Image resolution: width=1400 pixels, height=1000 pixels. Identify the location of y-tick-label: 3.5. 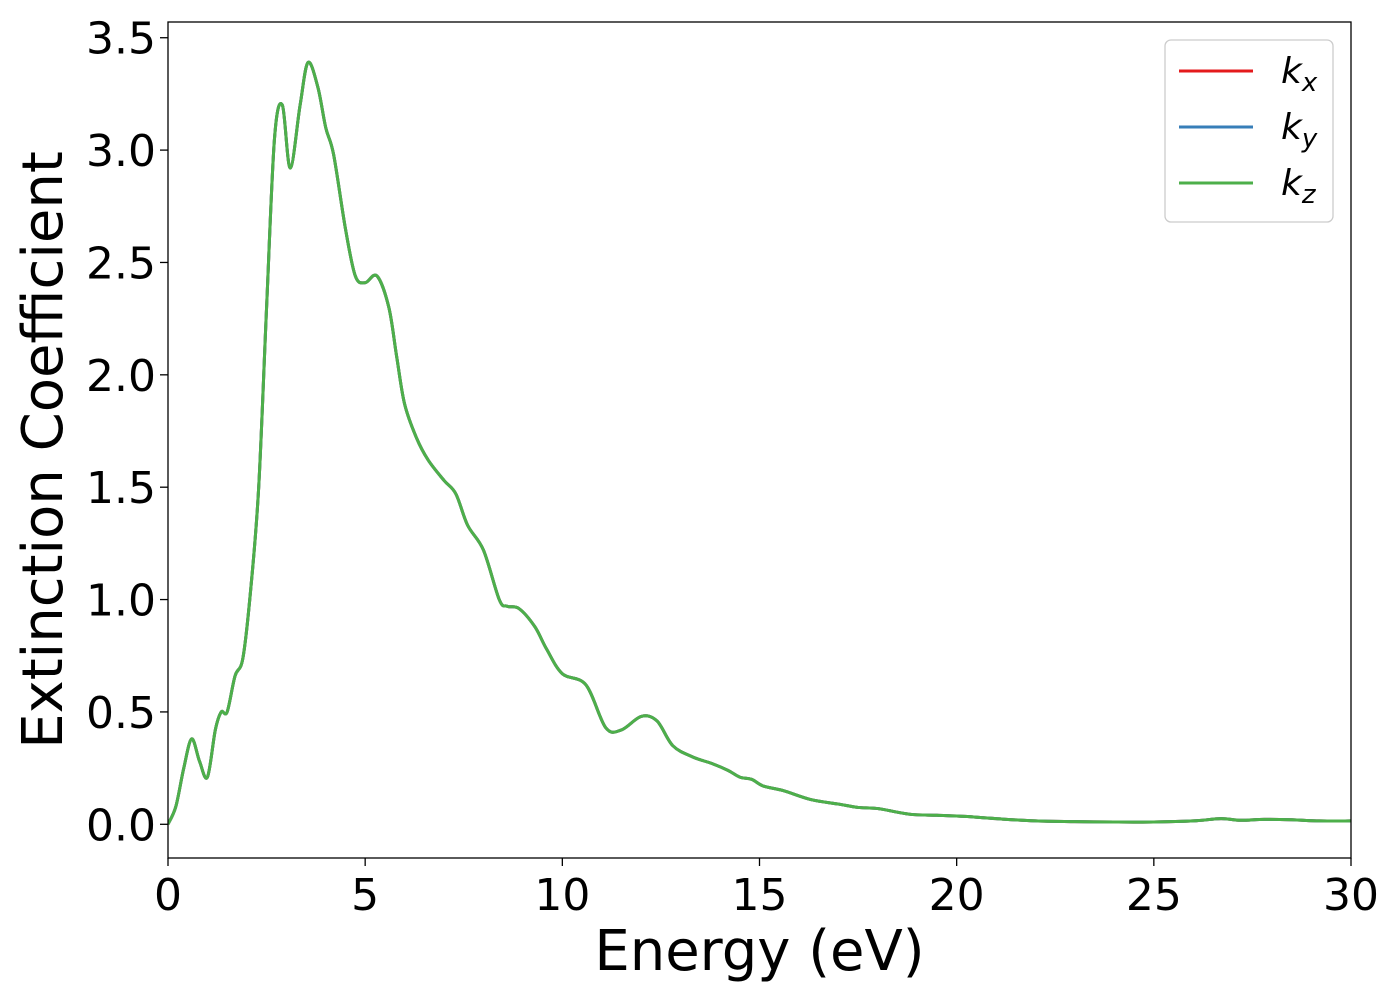
(121, 39).